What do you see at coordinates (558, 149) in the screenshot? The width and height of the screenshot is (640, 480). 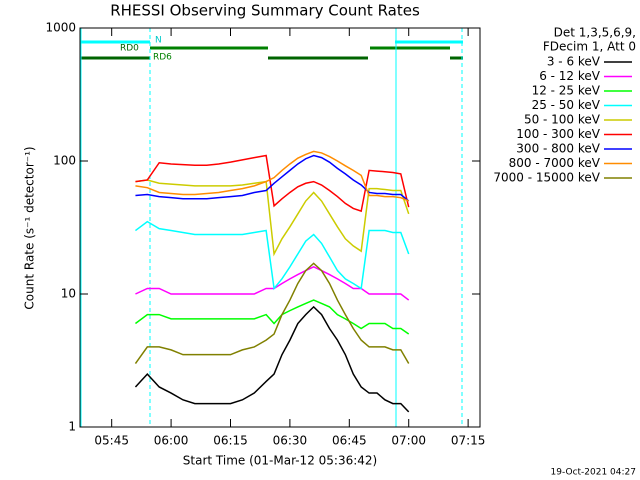 I see `legend-label: 300 - 800 keV` at bounding box center [558, 149].